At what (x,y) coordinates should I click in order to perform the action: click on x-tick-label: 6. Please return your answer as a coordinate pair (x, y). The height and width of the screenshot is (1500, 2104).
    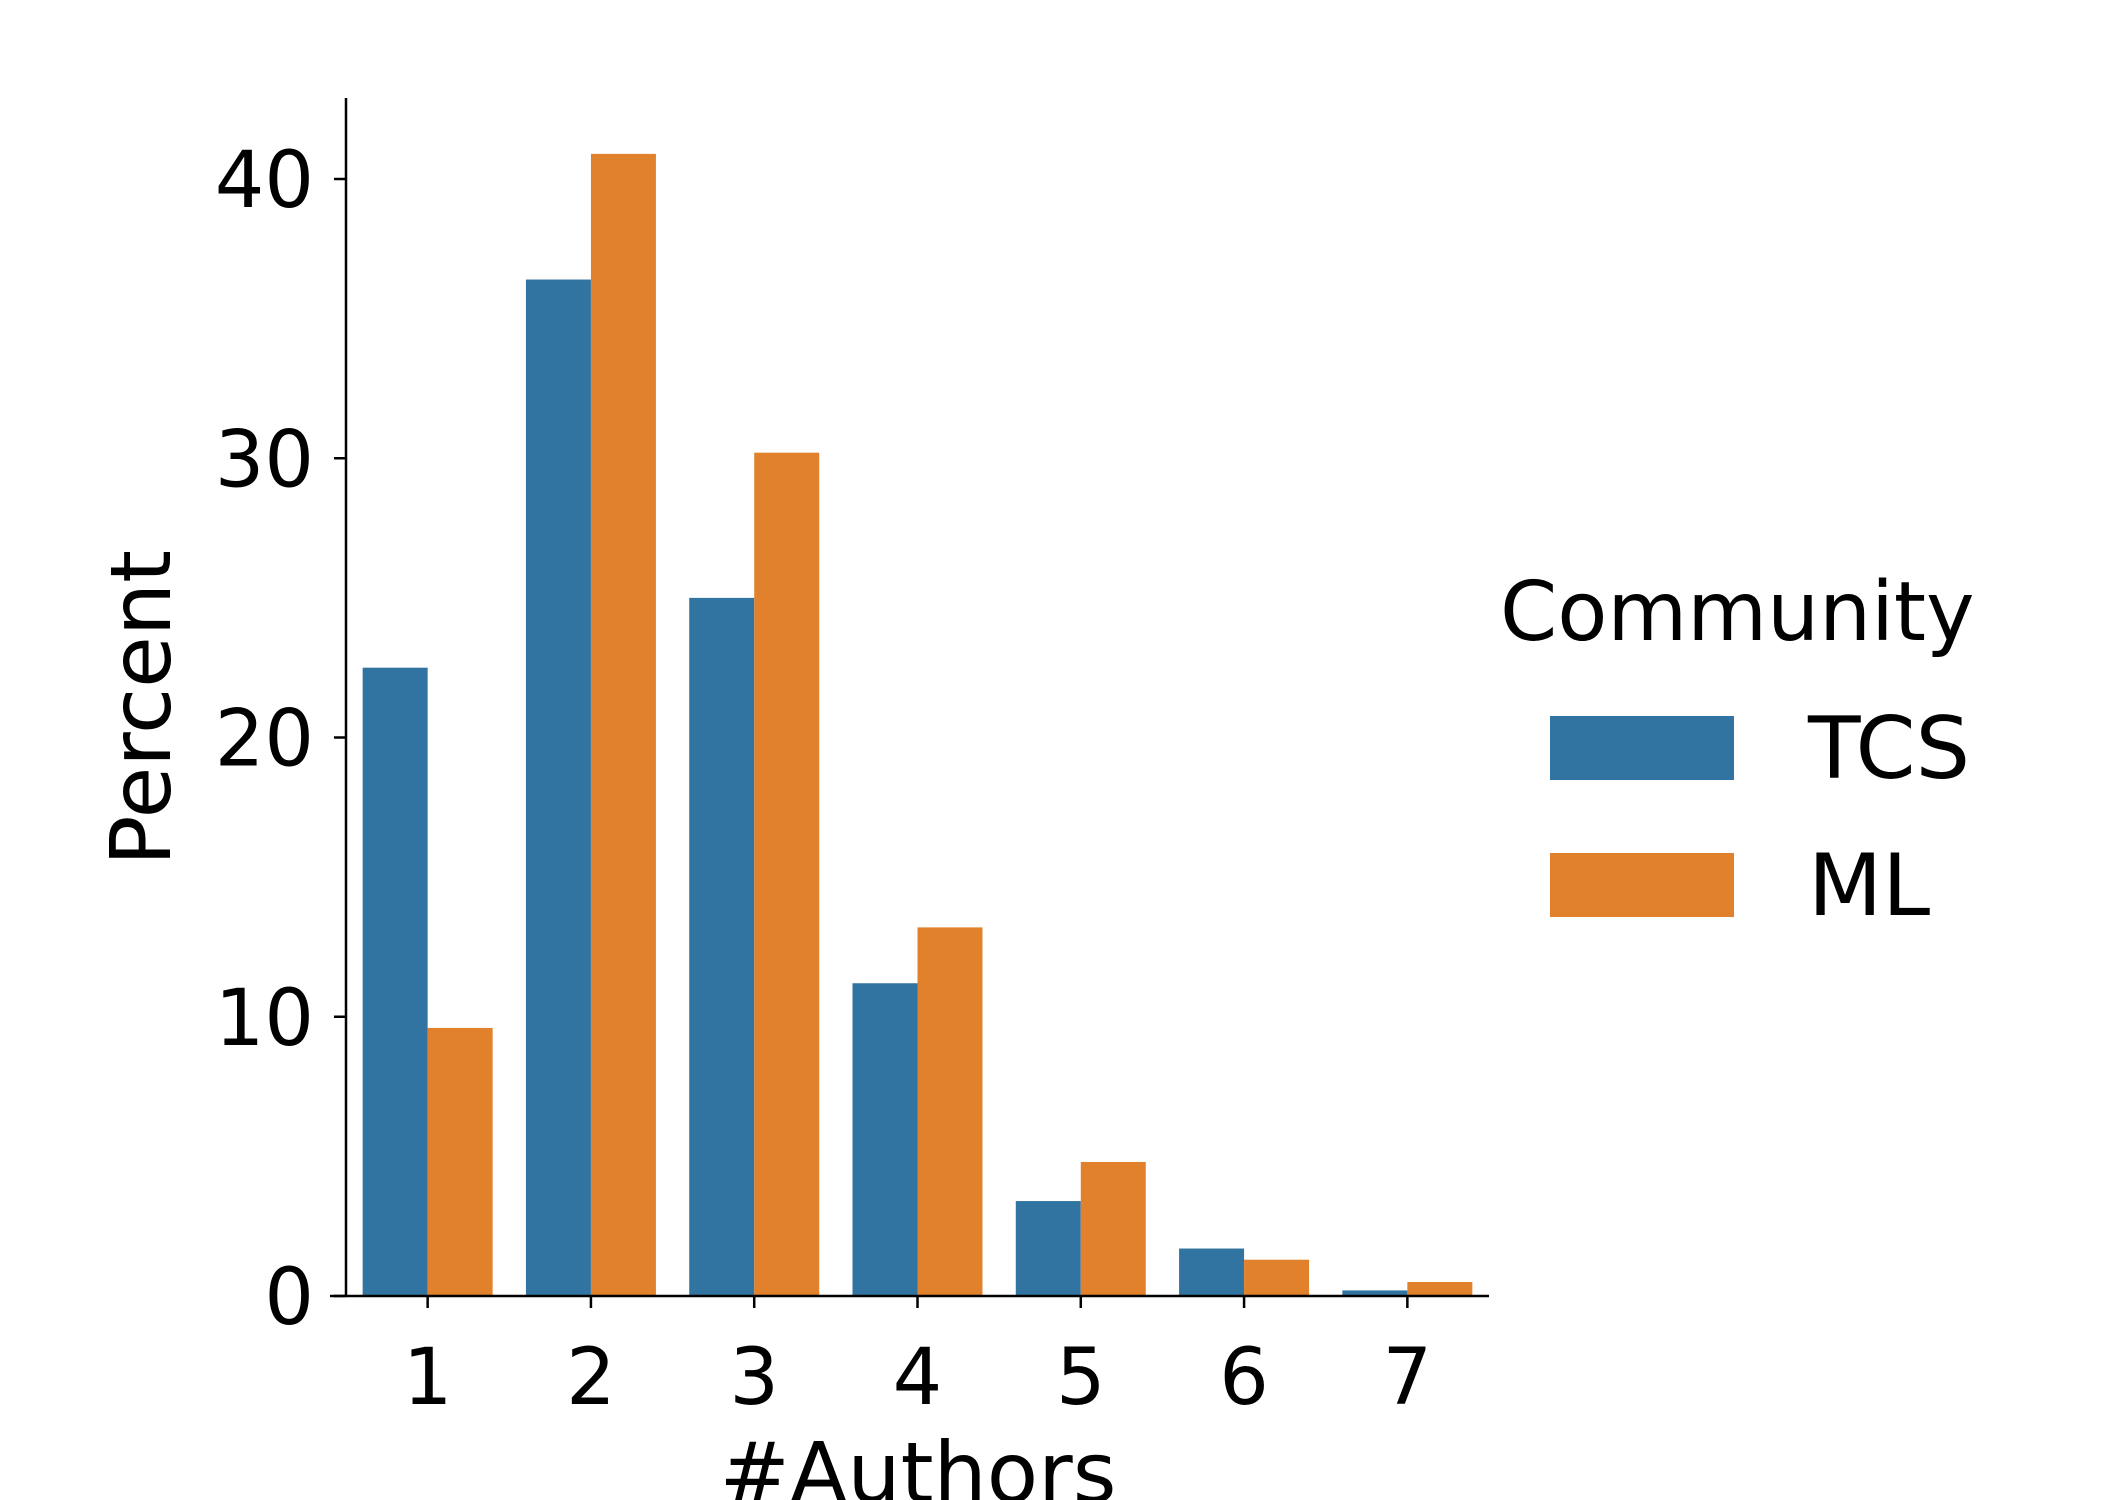
    Looking at the image, I should click on (1244, 1378).